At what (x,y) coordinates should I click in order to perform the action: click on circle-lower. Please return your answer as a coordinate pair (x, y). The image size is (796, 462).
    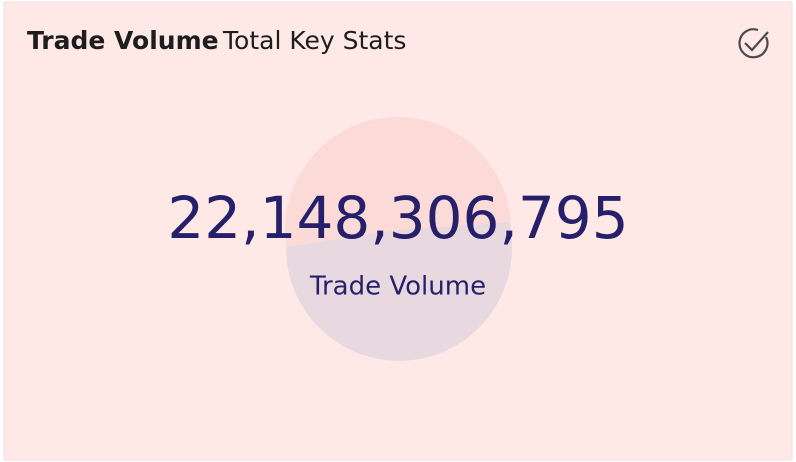
    Looking at the image, I should click on (398, 291).